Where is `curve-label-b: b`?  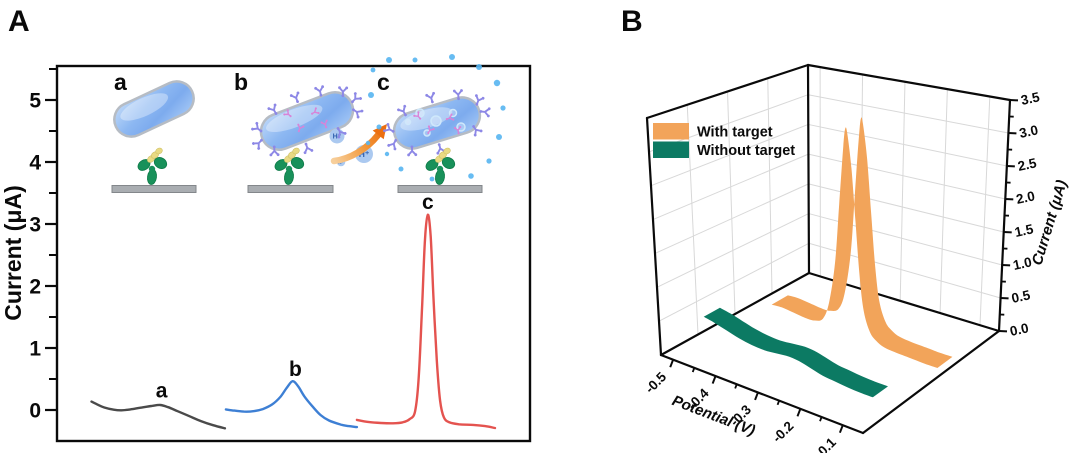
curve-label-b: b is located at coordinates (295, 369).